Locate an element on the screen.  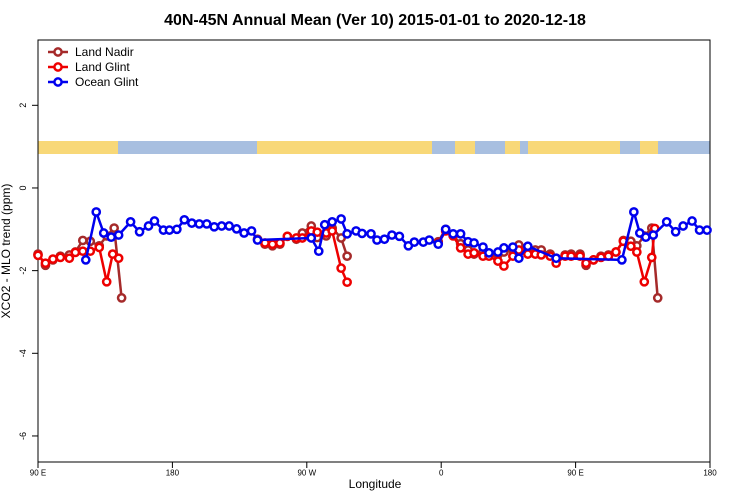
y-tick-label: 0 is located at coordinates (23, 187).